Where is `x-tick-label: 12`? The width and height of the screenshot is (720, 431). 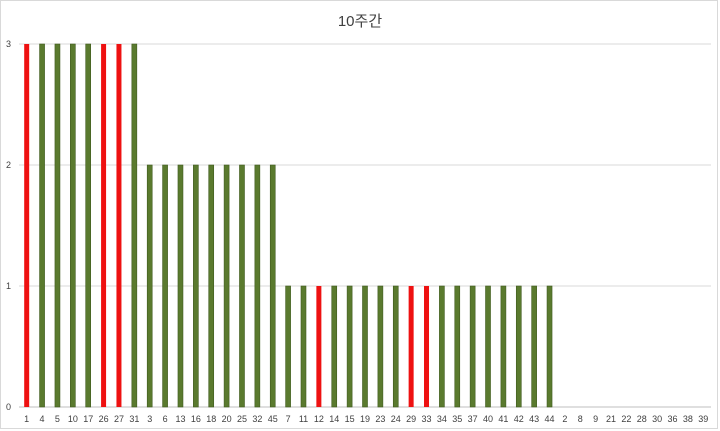 x-tick-label: 12 is located at coordinates (319, 419).